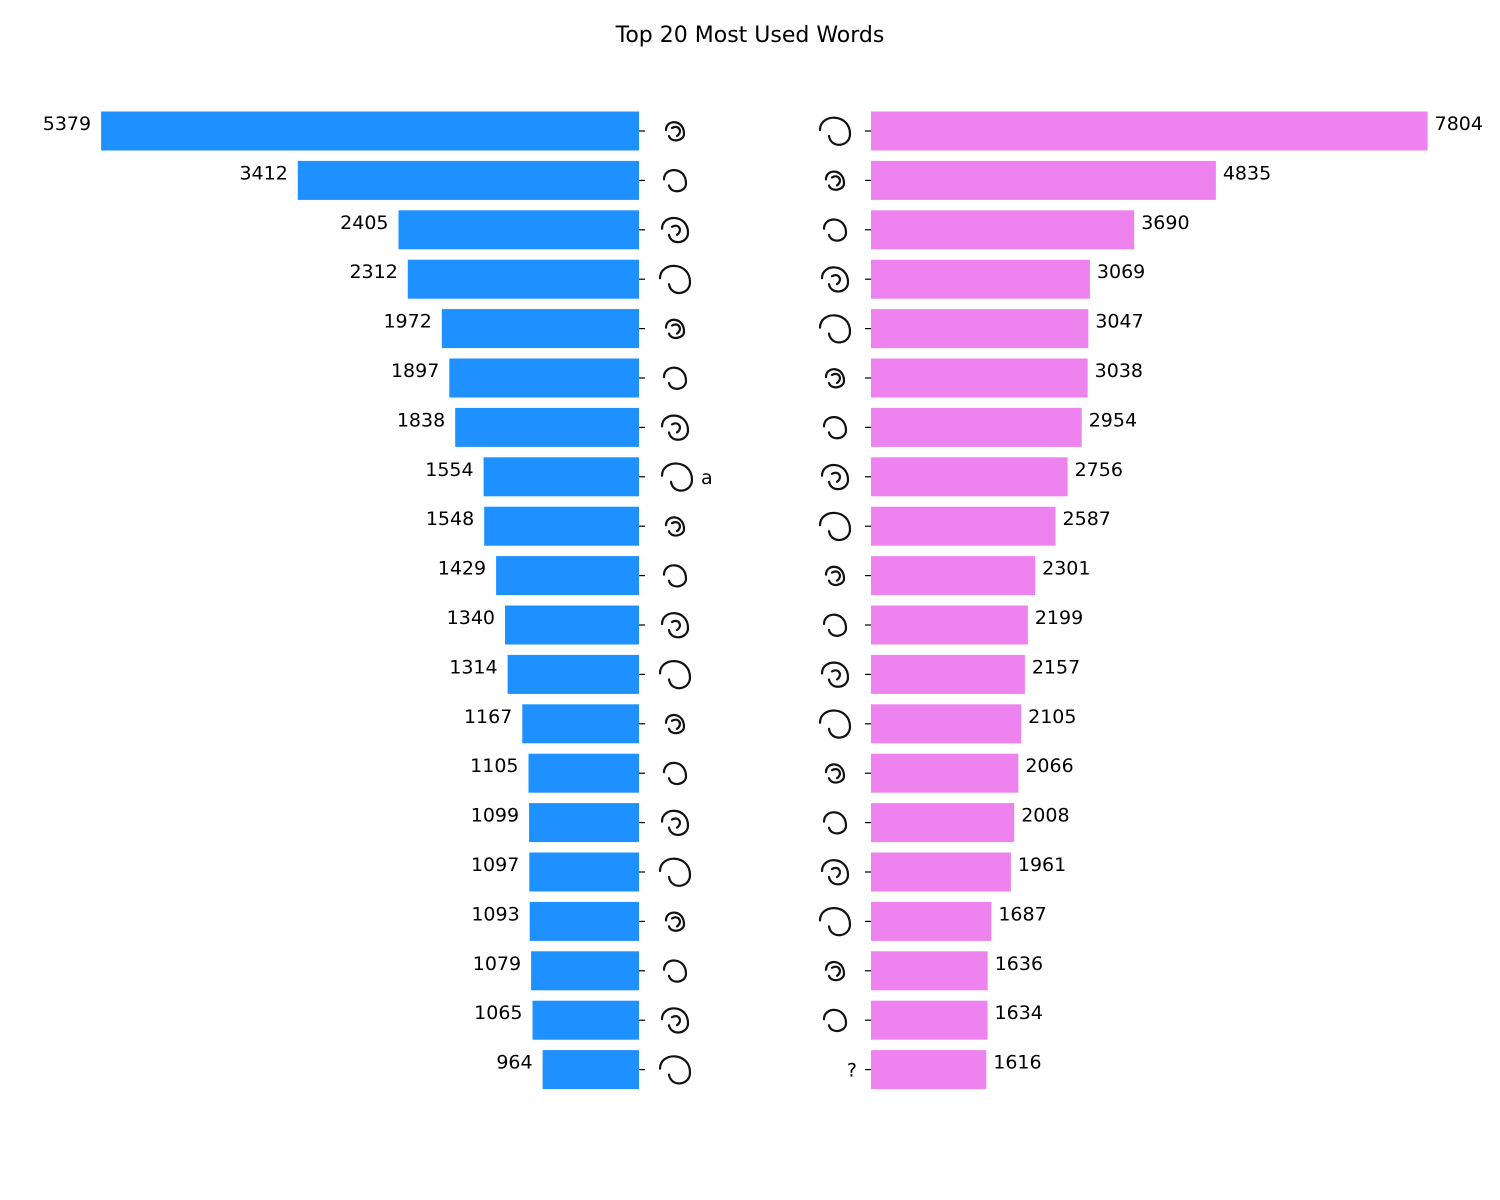 The image size is (1500, 1200). What do you see at coordinates (1247, 173) in the screenshot?
I see `right-value-label: 4835` at bounding box center [1247, 173].